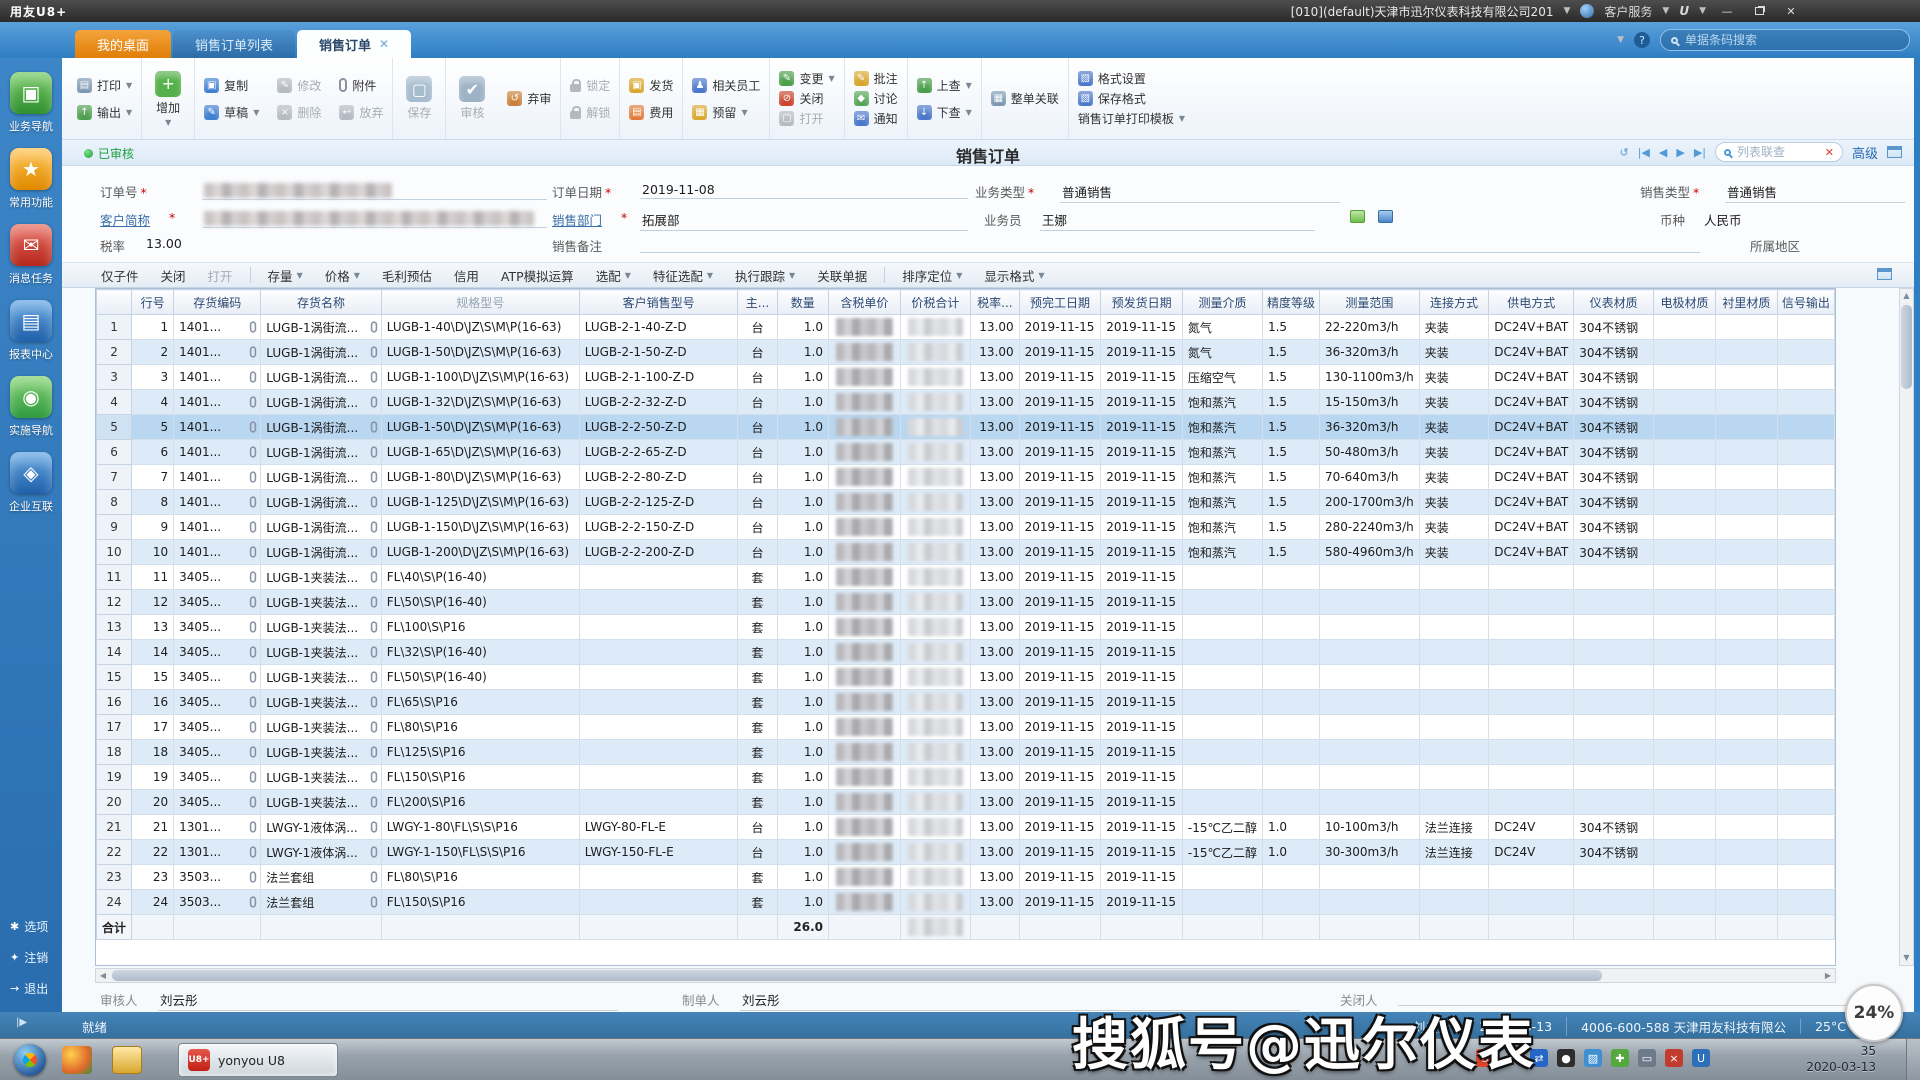 This screenshot has height=1080, width=1920. I want to click on tray-expand-icon: ▴, so click(1512, 1058).